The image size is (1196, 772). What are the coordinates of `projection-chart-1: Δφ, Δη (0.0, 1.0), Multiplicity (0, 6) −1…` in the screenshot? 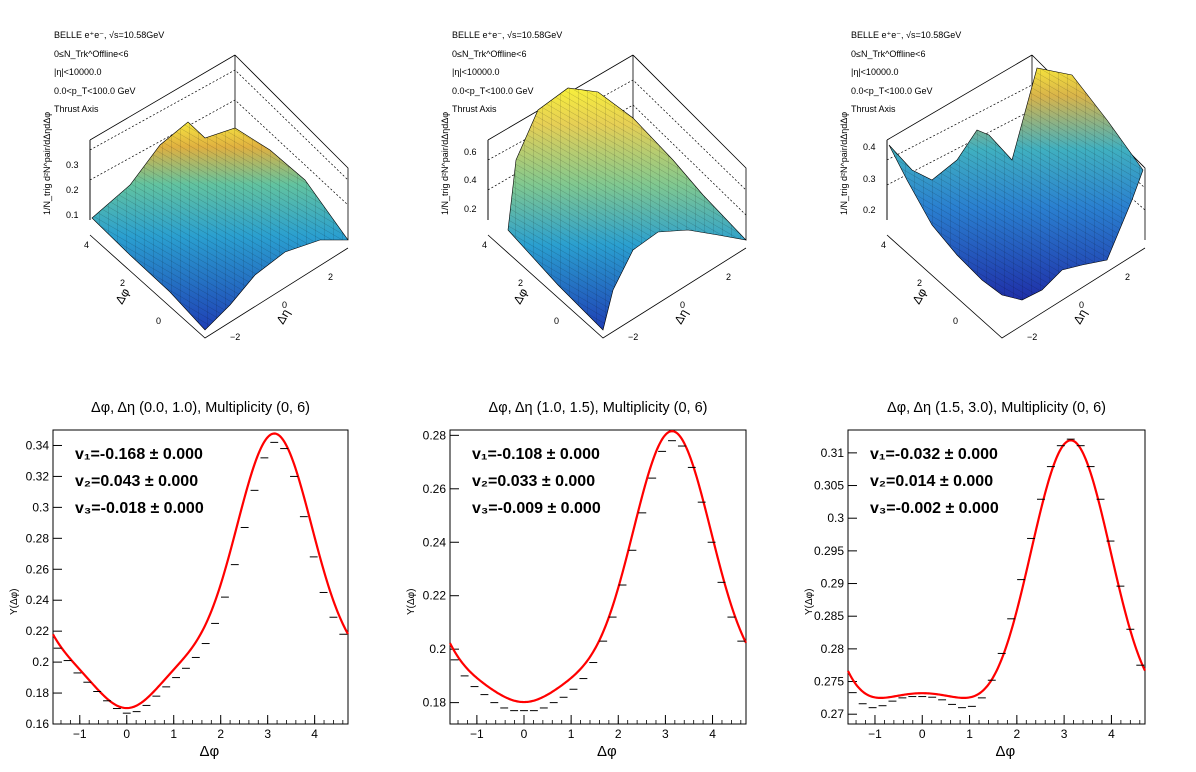 It's located at (179, 580).